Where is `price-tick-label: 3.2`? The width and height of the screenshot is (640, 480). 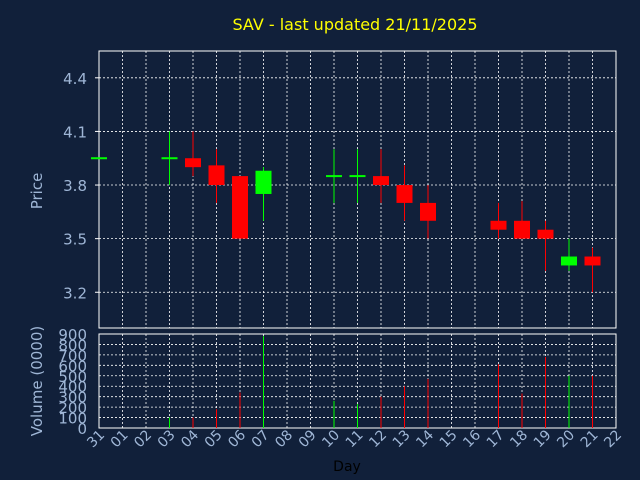 price-tick-label: 3.2 is located at coordinates (75, 293).